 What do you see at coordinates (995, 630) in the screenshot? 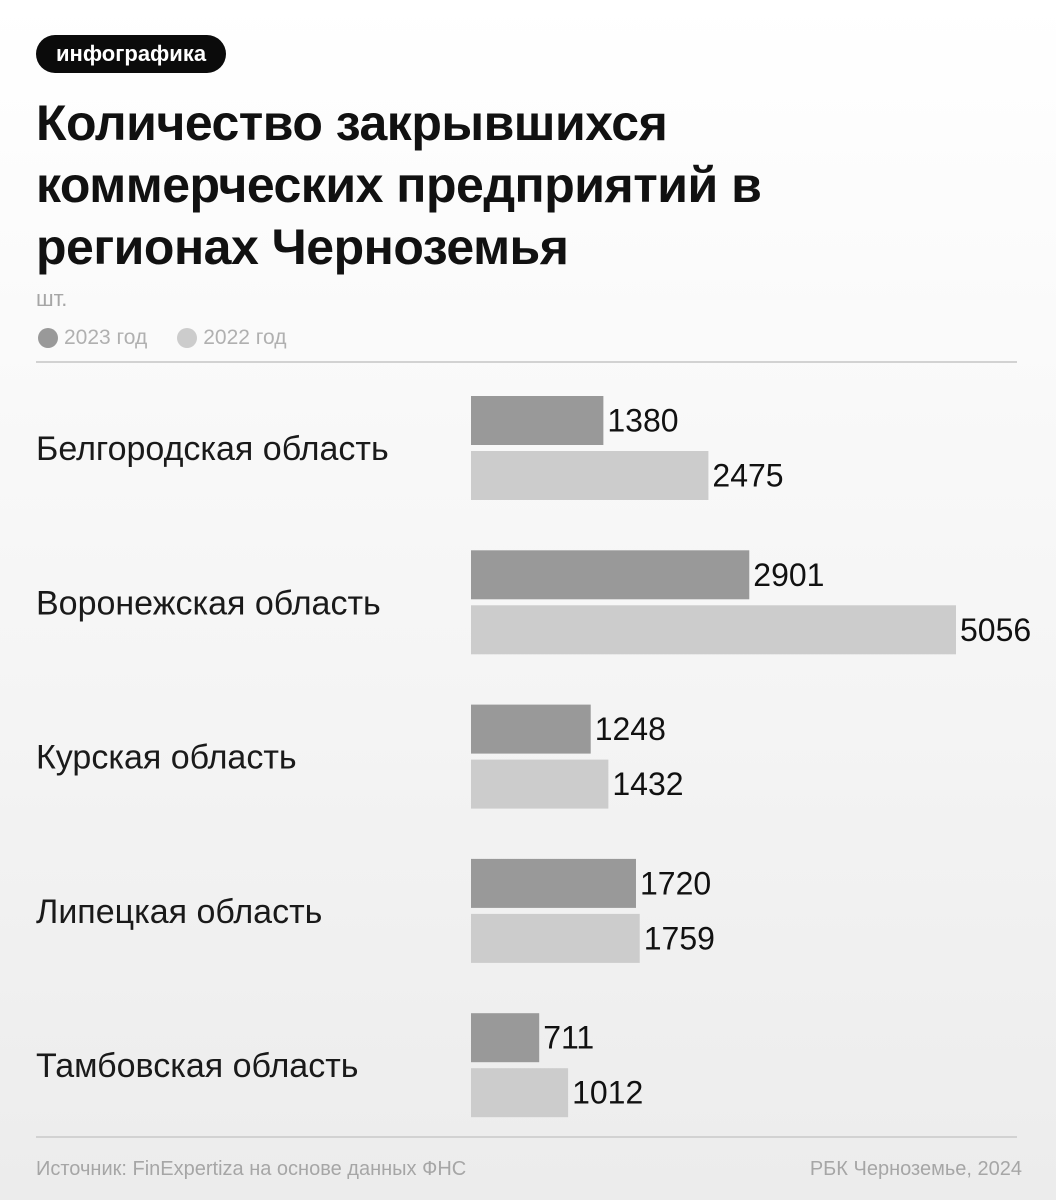
I see `value-label: 5056` at bounding box center [995, 630].